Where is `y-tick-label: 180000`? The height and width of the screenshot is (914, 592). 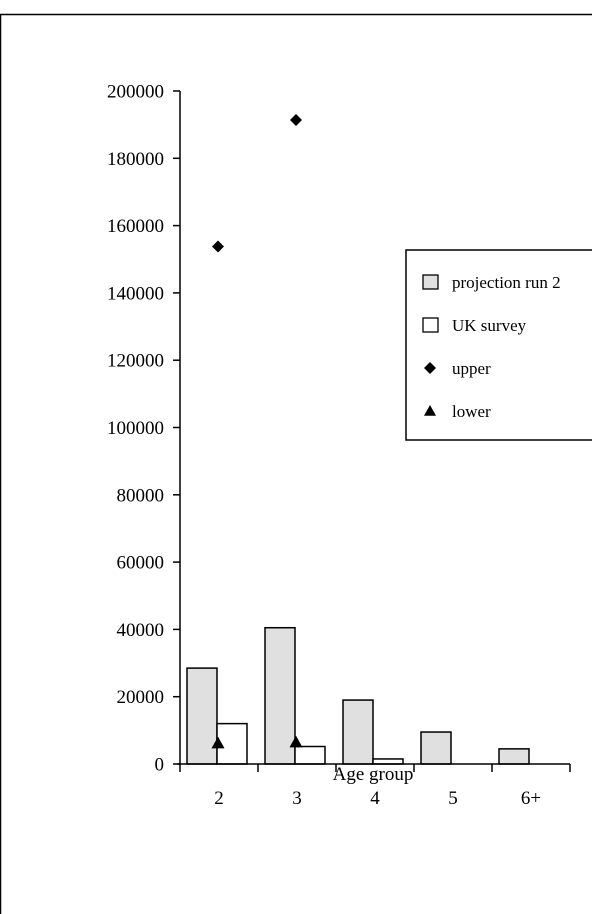 y-tick-label: 180000 is located at coordinates (135, 159).